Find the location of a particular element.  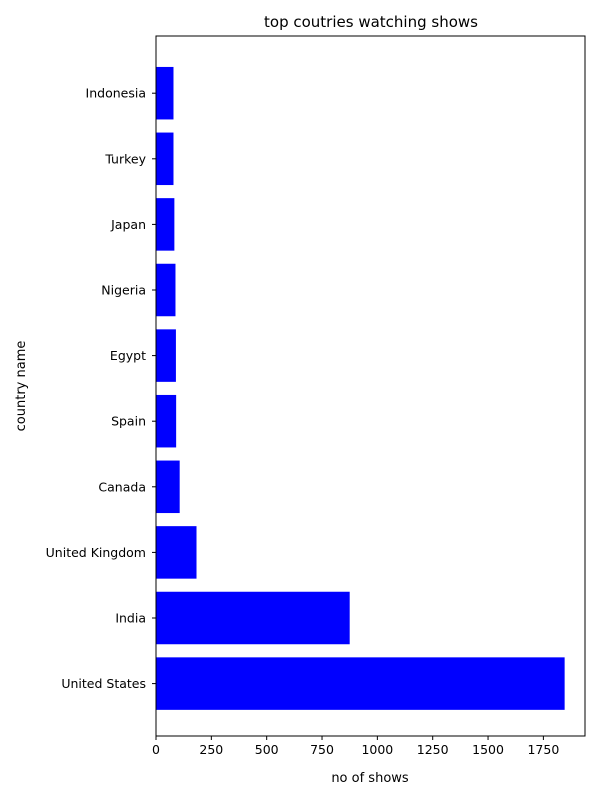

x-tick-label-1000: 1000 is located at coordinates (377, 749).